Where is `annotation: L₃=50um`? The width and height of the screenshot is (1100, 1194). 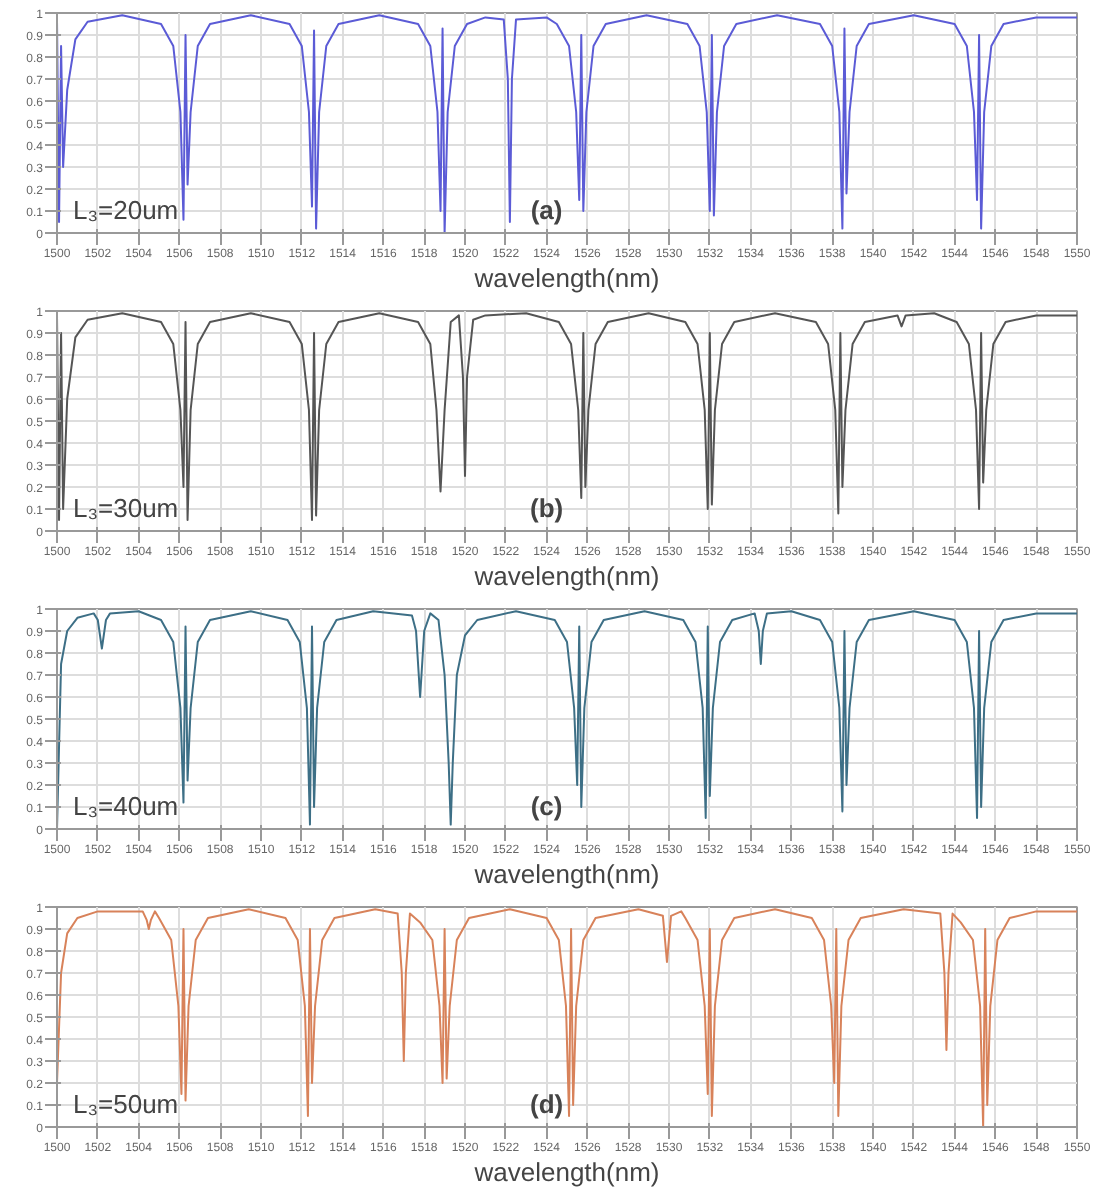 annotation: L₃=50um is located at coordinates (126, 1104).